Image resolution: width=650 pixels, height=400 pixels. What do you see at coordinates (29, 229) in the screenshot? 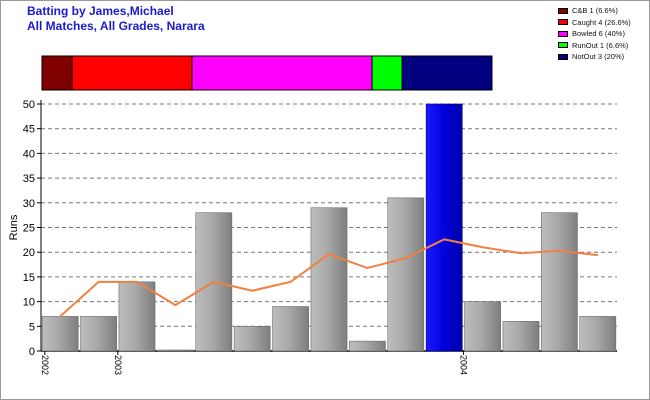
I see `y-tick-label: 25` at bounding box center [29, 229].